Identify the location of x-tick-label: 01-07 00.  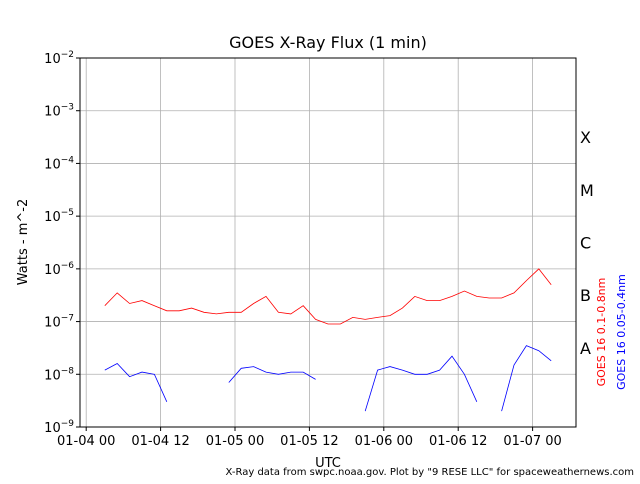
(532, 441).